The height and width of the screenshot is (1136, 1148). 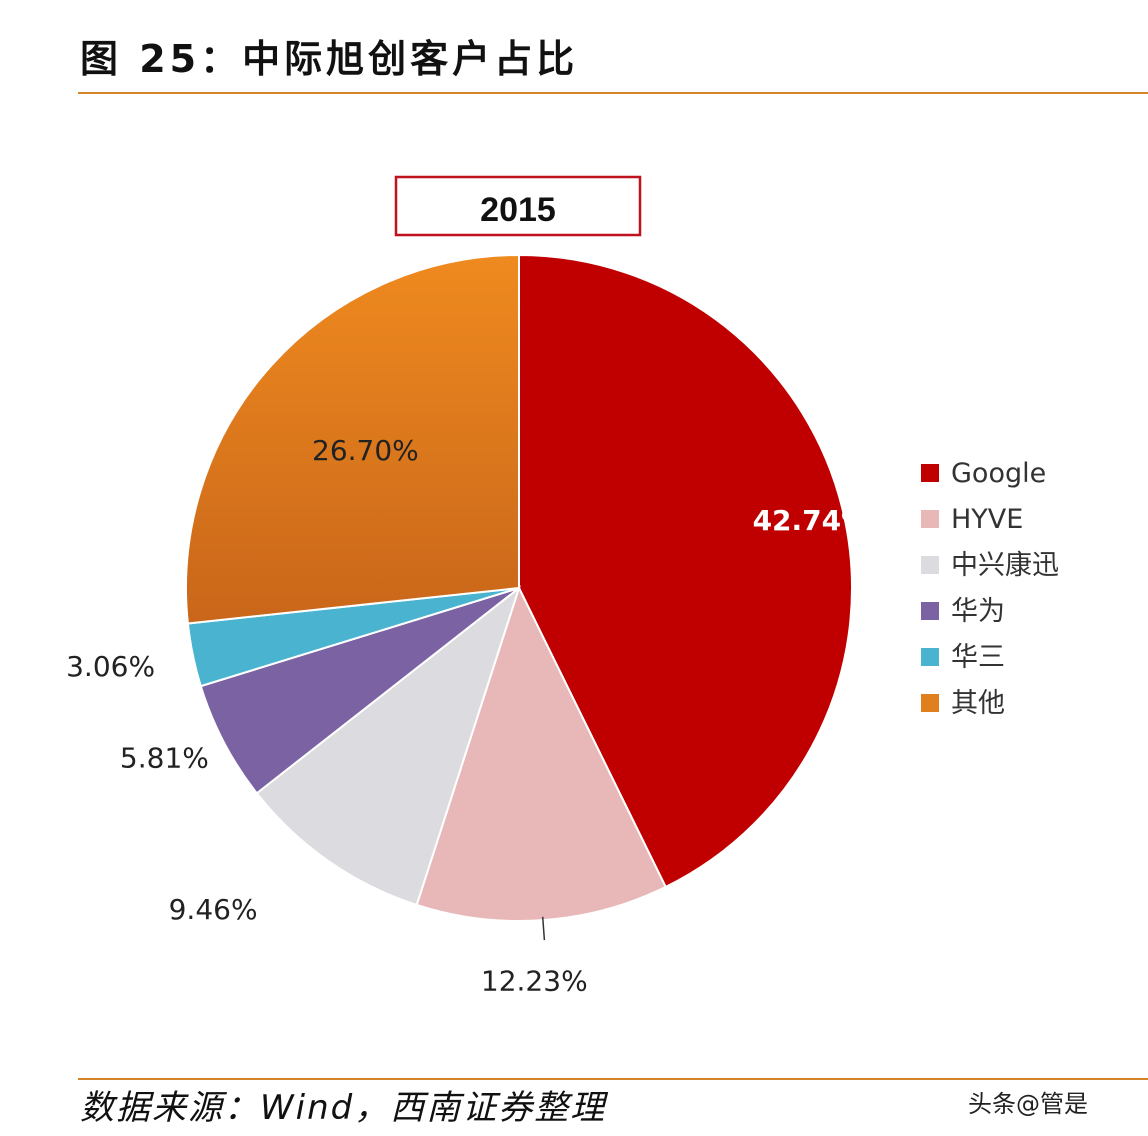 I want to click on slice-label-zte: 9.46%, so click(x=213, y=909).